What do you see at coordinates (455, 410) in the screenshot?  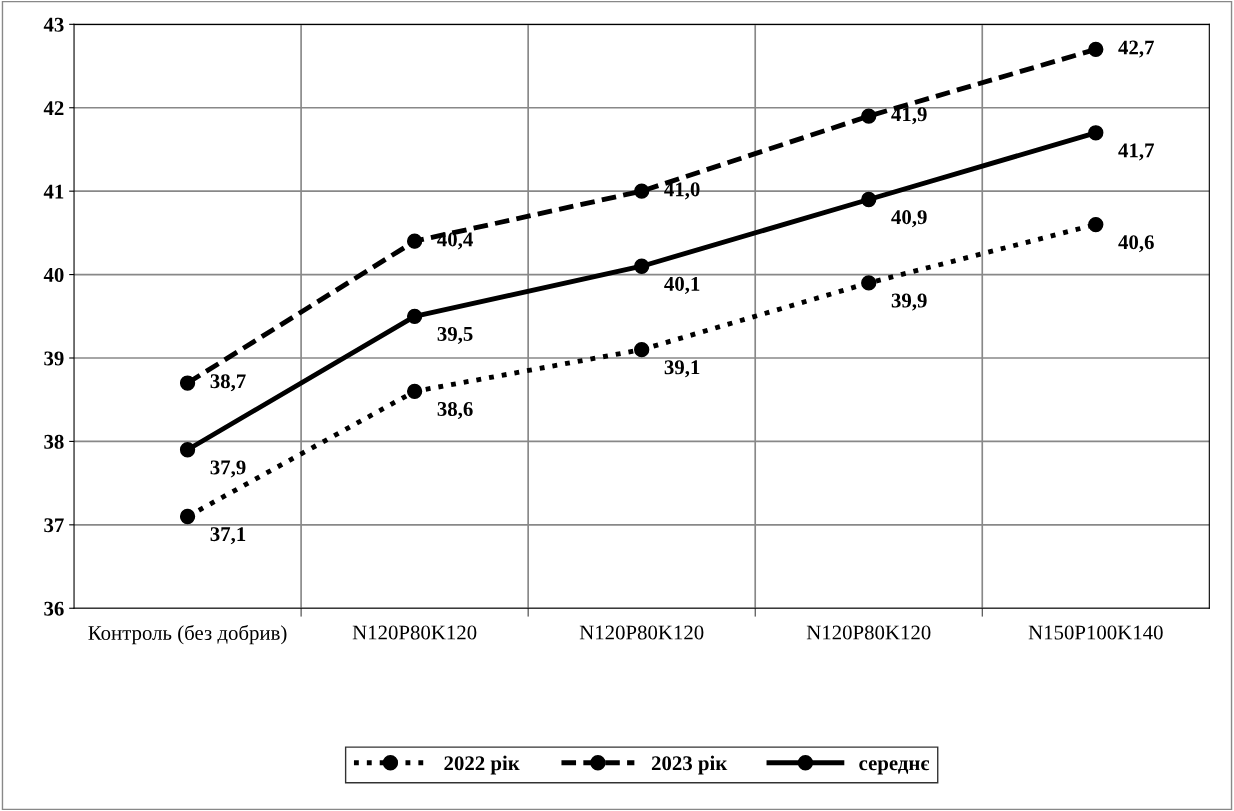 I see `data-label: 38,6` at bounding box center [455, 410].